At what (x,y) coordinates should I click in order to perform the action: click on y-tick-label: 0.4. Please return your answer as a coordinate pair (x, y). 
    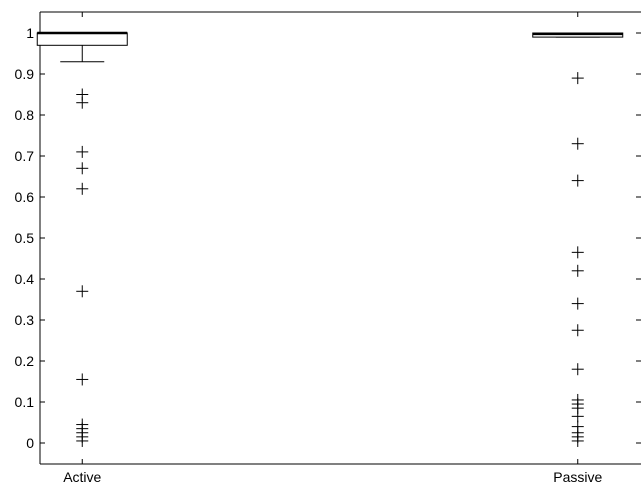
    Looking at the image, I should click on (25, 279).